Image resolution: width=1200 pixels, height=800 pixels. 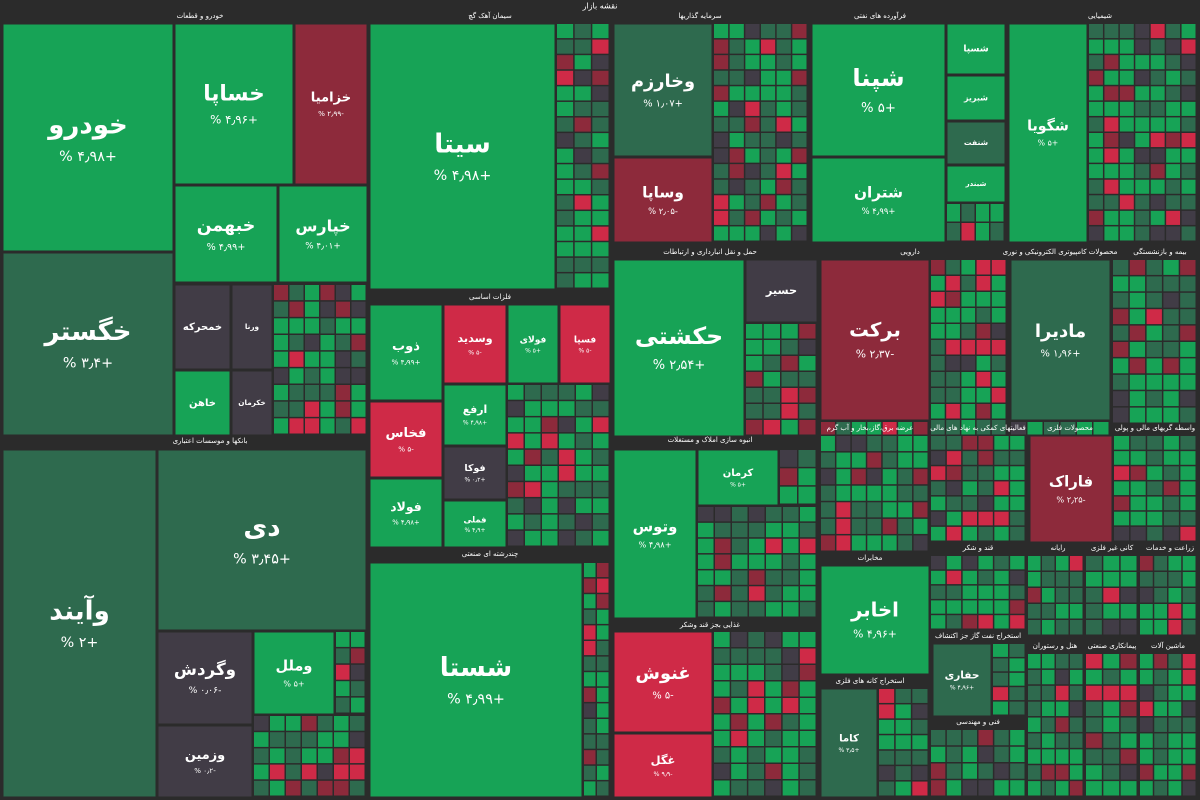 I want to click on tile-name: شتران, so click(x=878, y=193).